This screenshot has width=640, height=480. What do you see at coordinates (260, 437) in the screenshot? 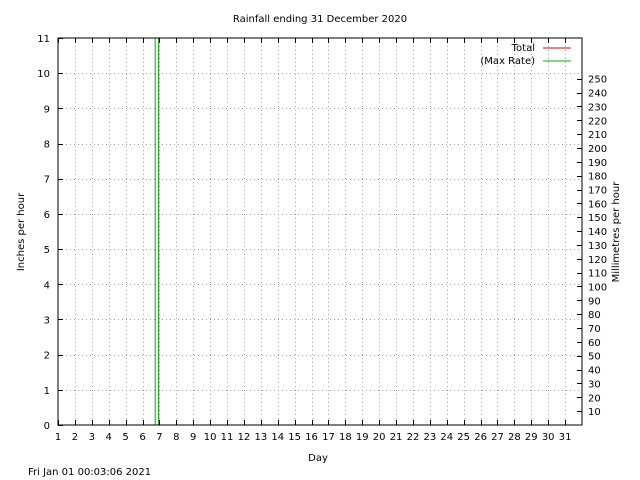
I see `x-tick-label: 13` at bounding box center [260, 437].